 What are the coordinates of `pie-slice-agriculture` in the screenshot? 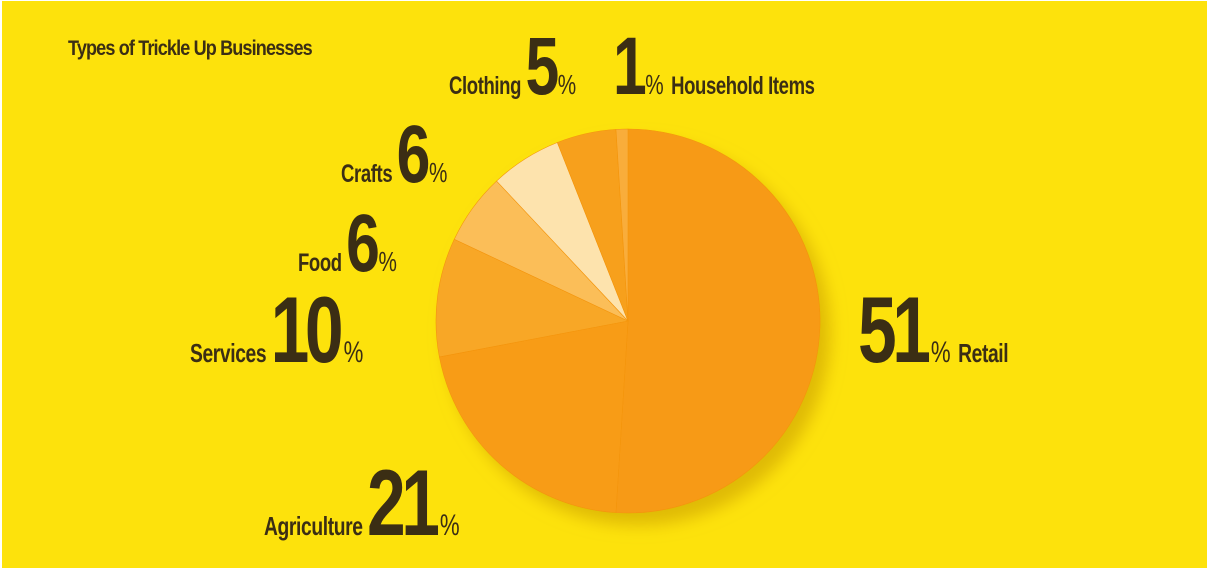 It's located at (534, 416).